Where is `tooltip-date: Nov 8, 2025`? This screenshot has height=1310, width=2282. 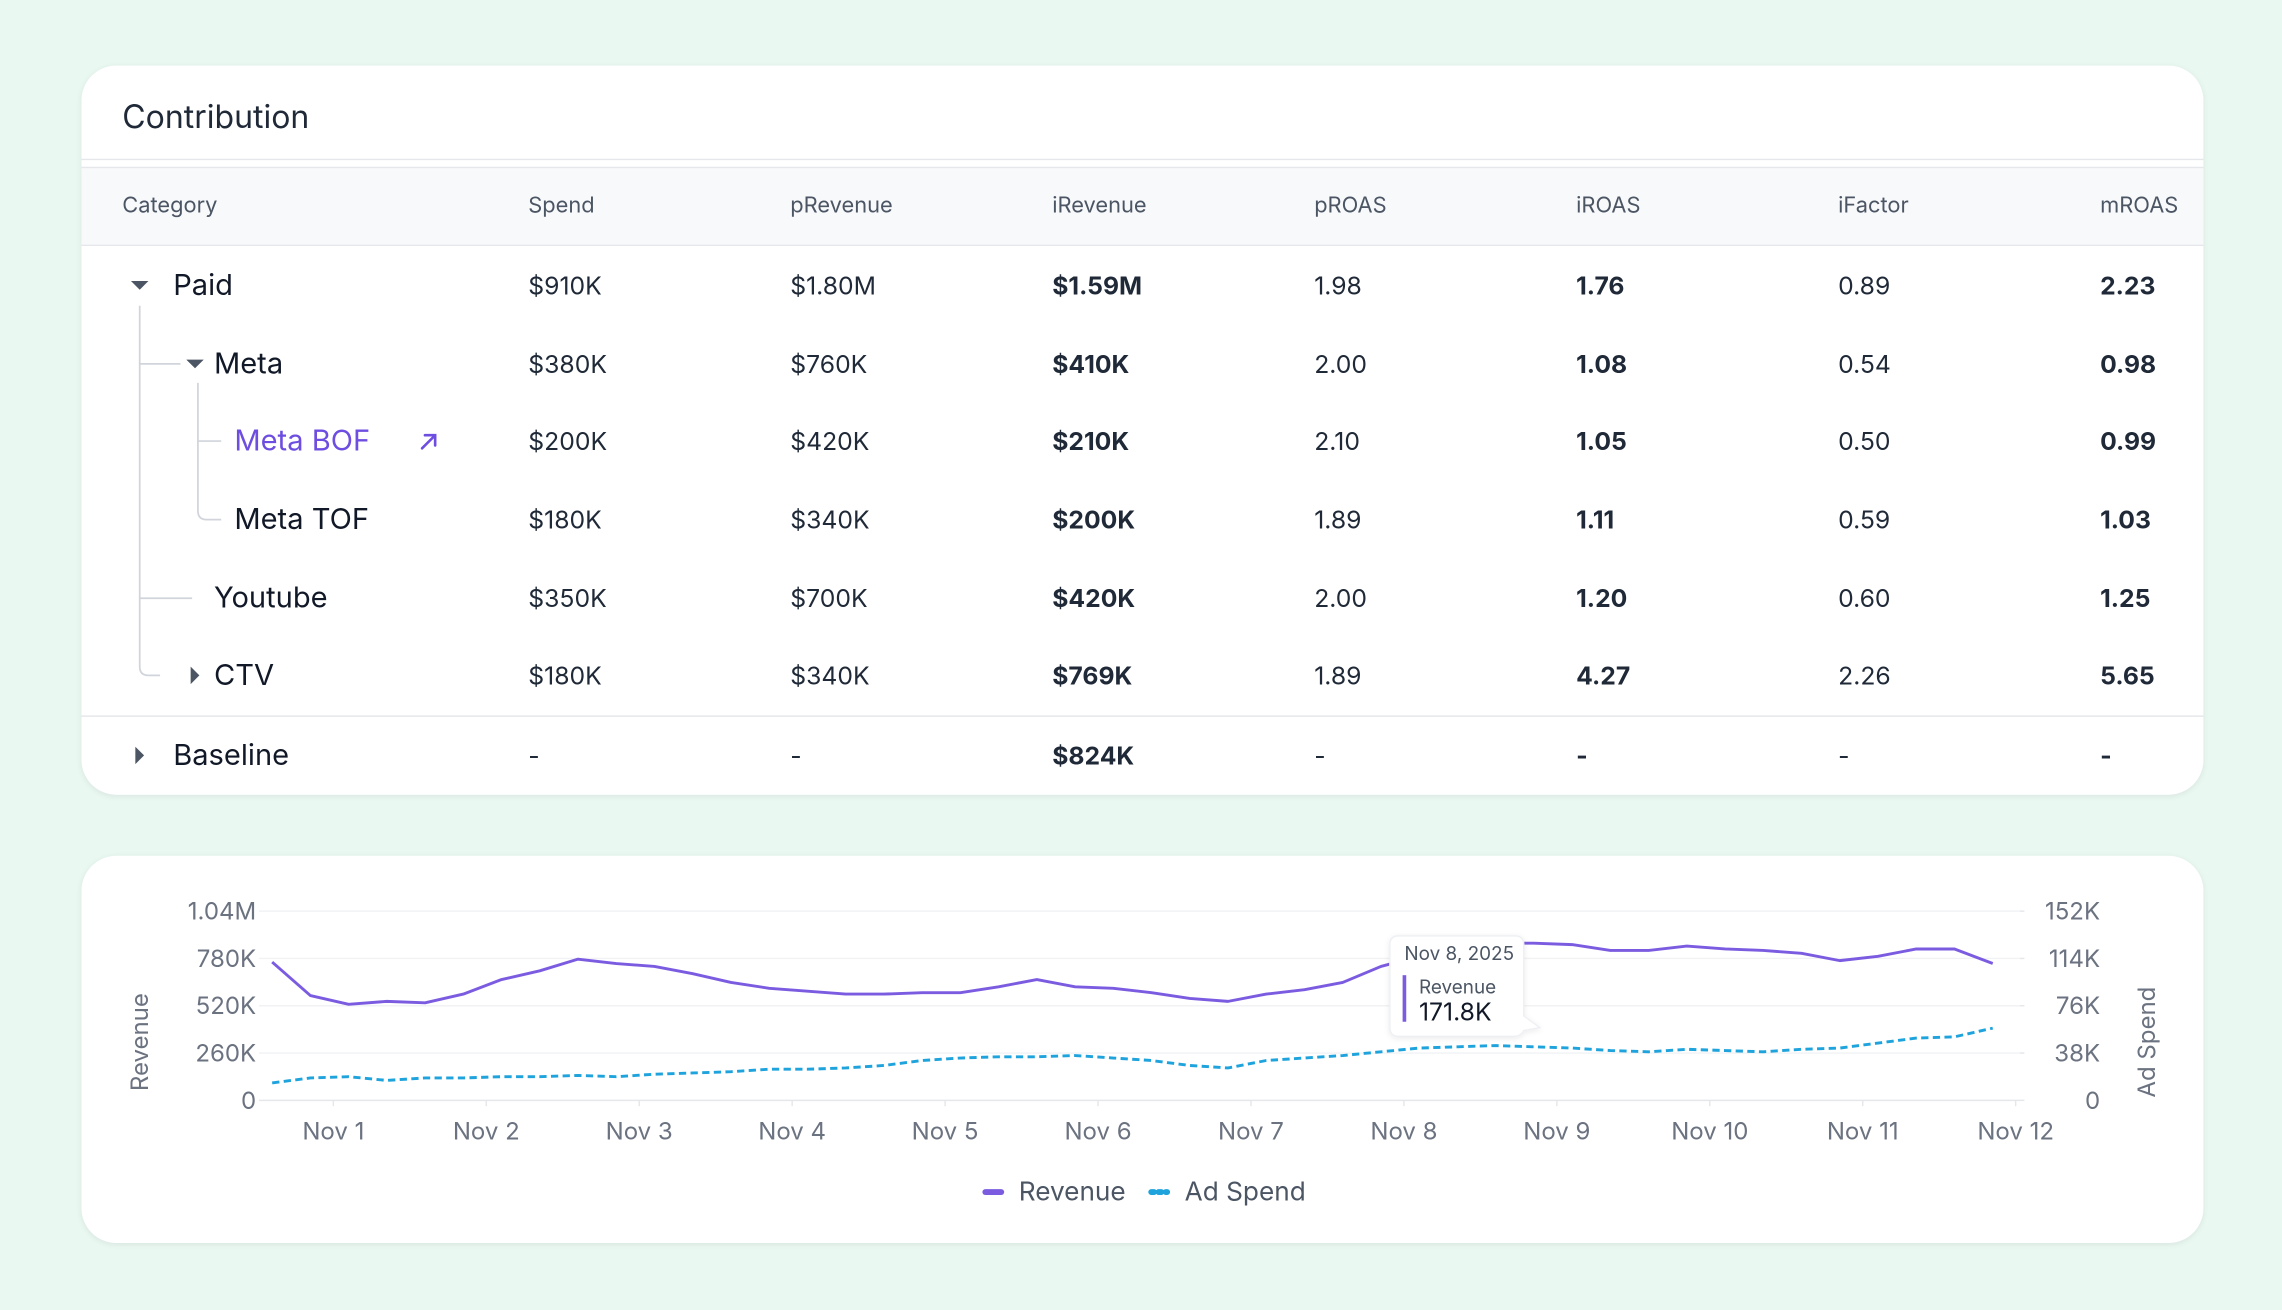
tooltip-date: Nov 8, 2025 is located at coordinates (1459, 953).